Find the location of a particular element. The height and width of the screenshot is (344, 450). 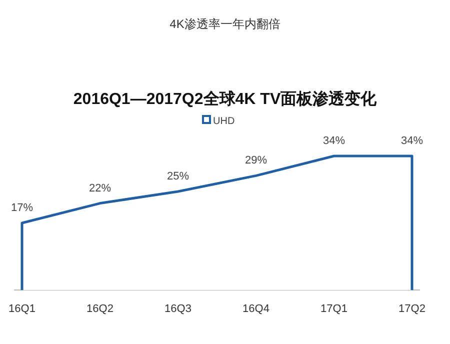

x-tick-label: 17Q2 is located at coordinates (412, 309).